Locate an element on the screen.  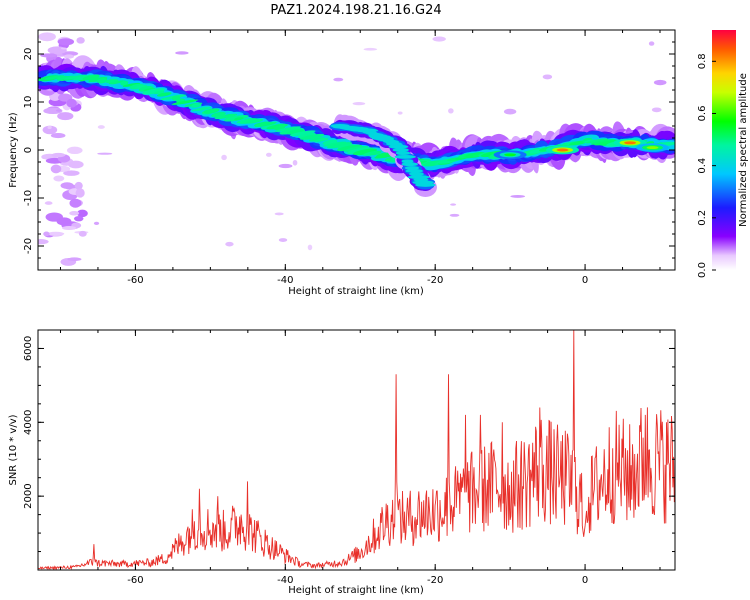
spectrogram-xtick-label: 0 is located at coordinates (585, 280).